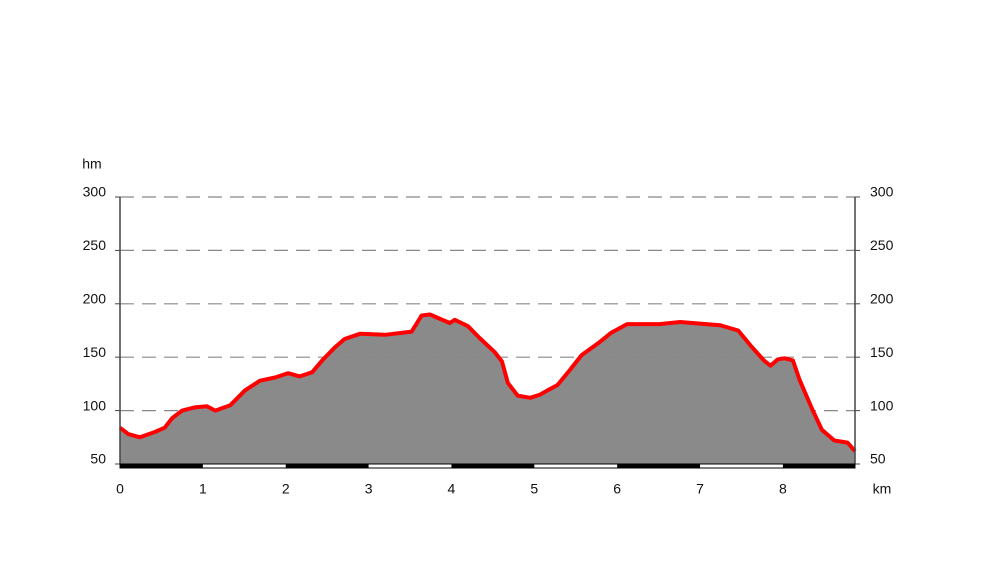 The image size is (1000, 584). I want to click on x-tick-label: 8, so click(783, 489).